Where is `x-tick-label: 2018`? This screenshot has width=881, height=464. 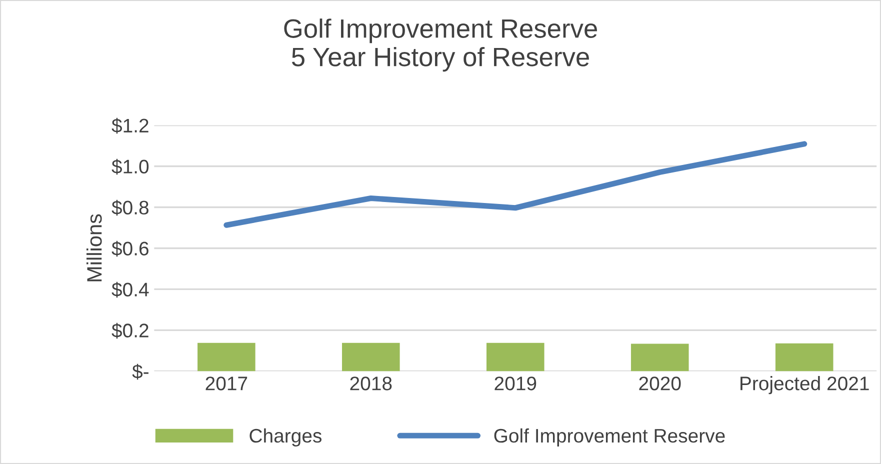 x-tick-label: 2018 is located at coordinates (371, 383).